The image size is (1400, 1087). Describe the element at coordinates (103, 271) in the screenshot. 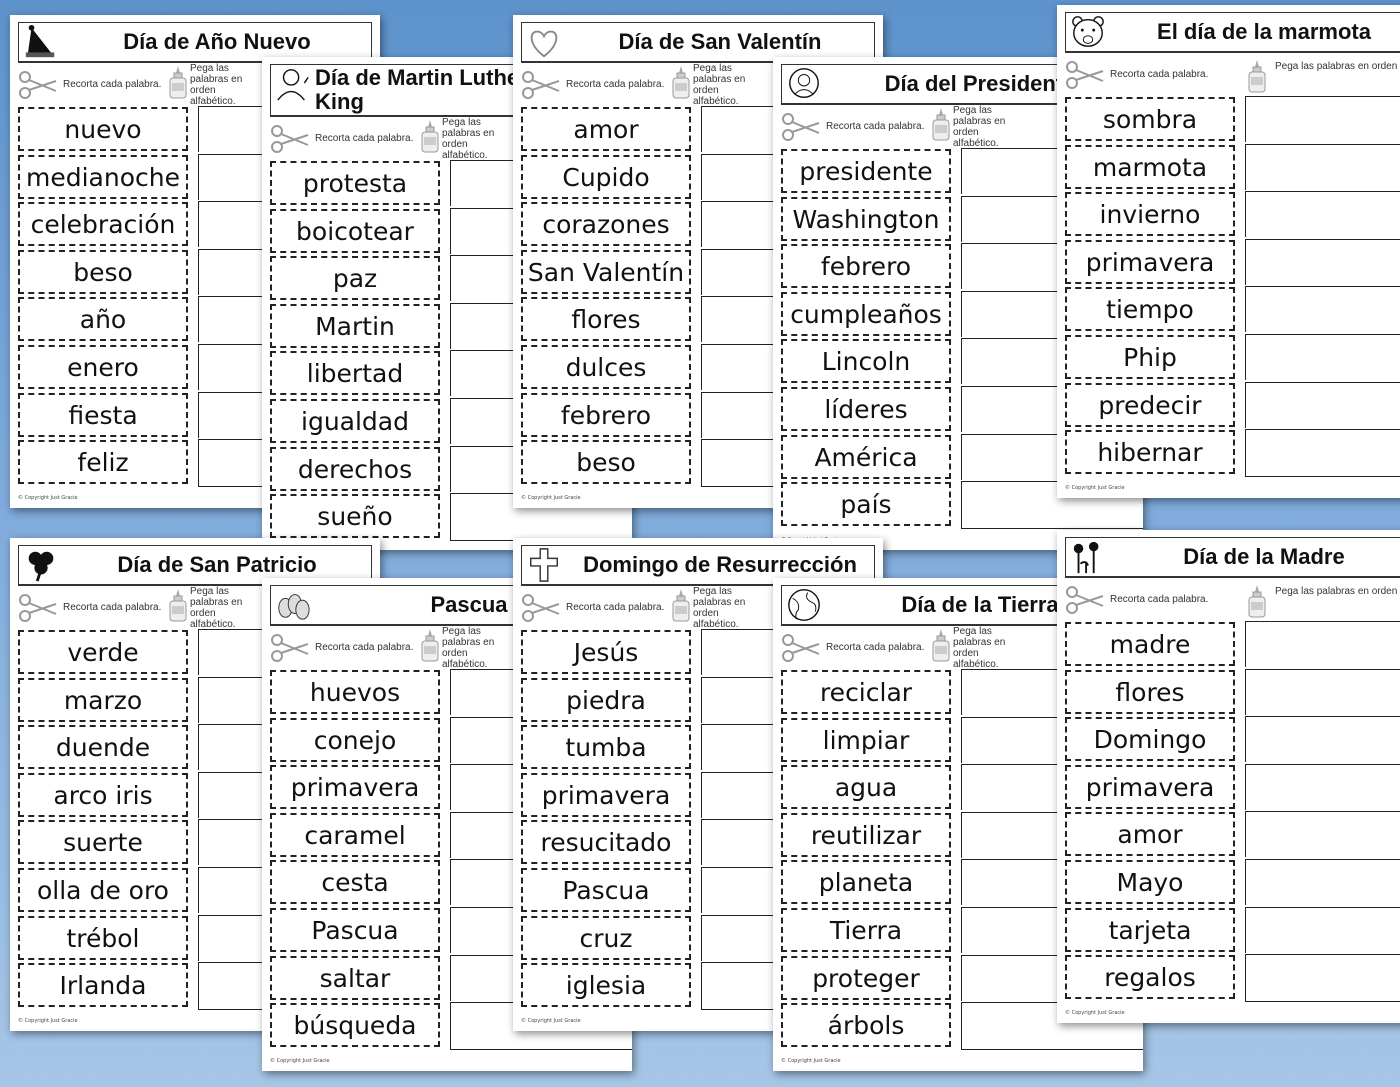

I see `word-card: beso` at that location.